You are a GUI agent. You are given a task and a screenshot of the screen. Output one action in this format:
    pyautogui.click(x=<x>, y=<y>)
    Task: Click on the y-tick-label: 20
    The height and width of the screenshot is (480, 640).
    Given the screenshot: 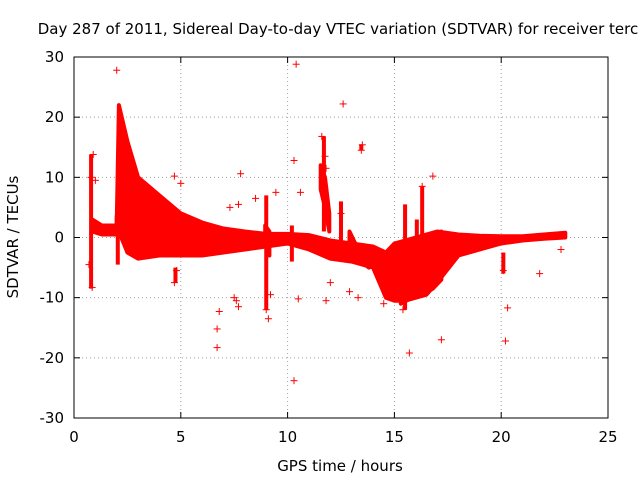 What is the action you would take?
    pyautogui.click(x=54, y=117)
    